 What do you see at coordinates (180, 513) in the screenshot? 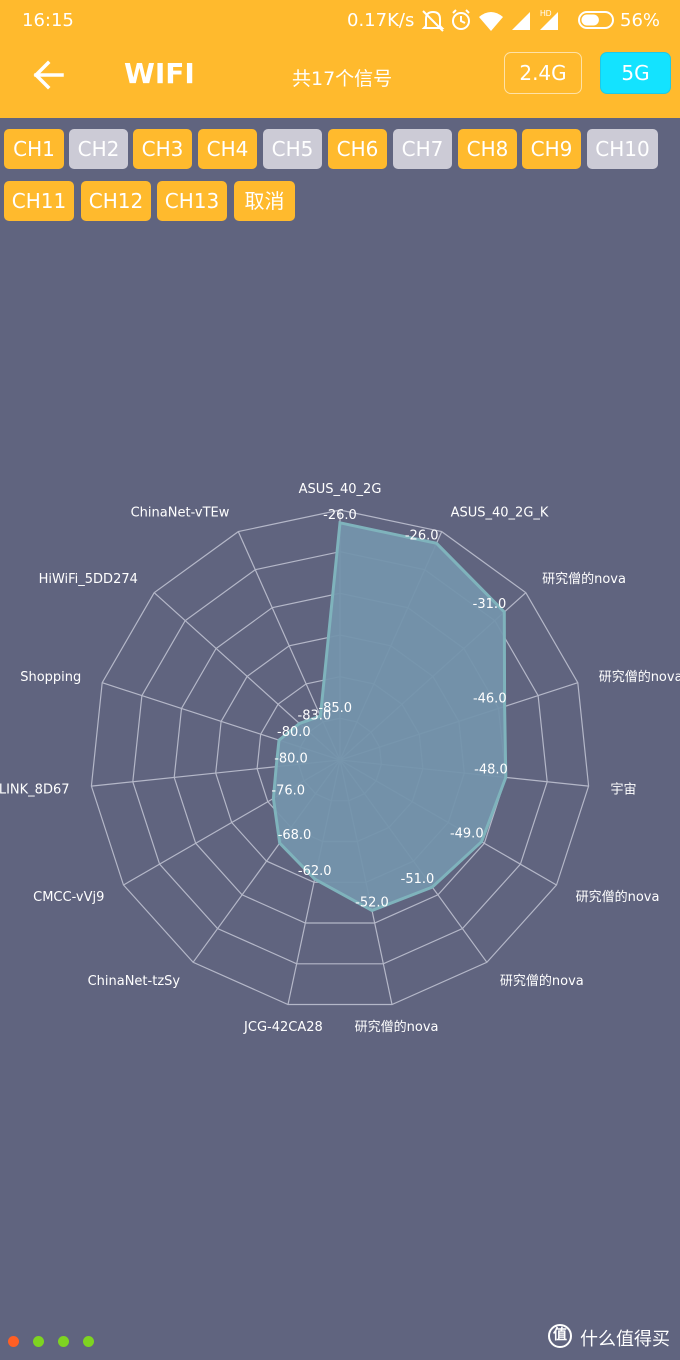
I see `radar-category-label: ChinaNet-vTEw` at bounding box center [180, 513].